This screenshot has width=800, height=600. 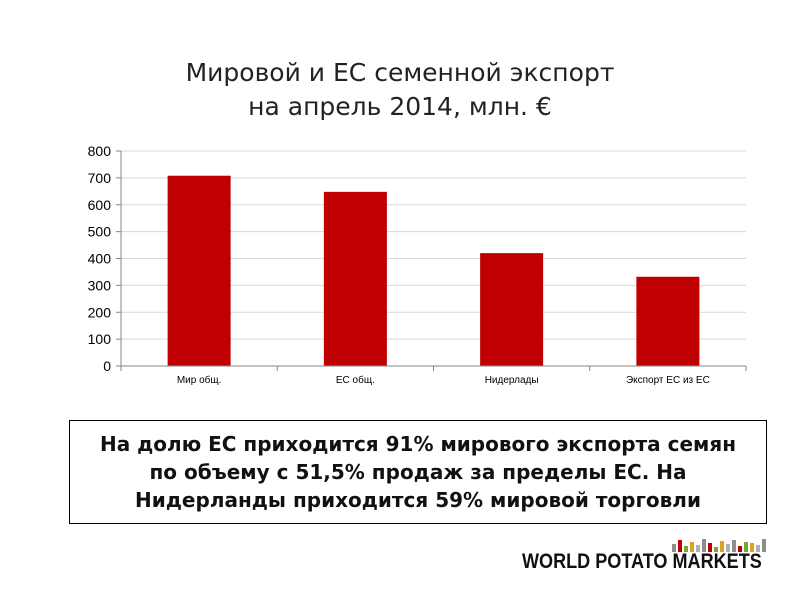 What do you see at coordinates (100, 312) in the screenshot?
I see `y-tick-label: 200` at bounding box center [100, 312].